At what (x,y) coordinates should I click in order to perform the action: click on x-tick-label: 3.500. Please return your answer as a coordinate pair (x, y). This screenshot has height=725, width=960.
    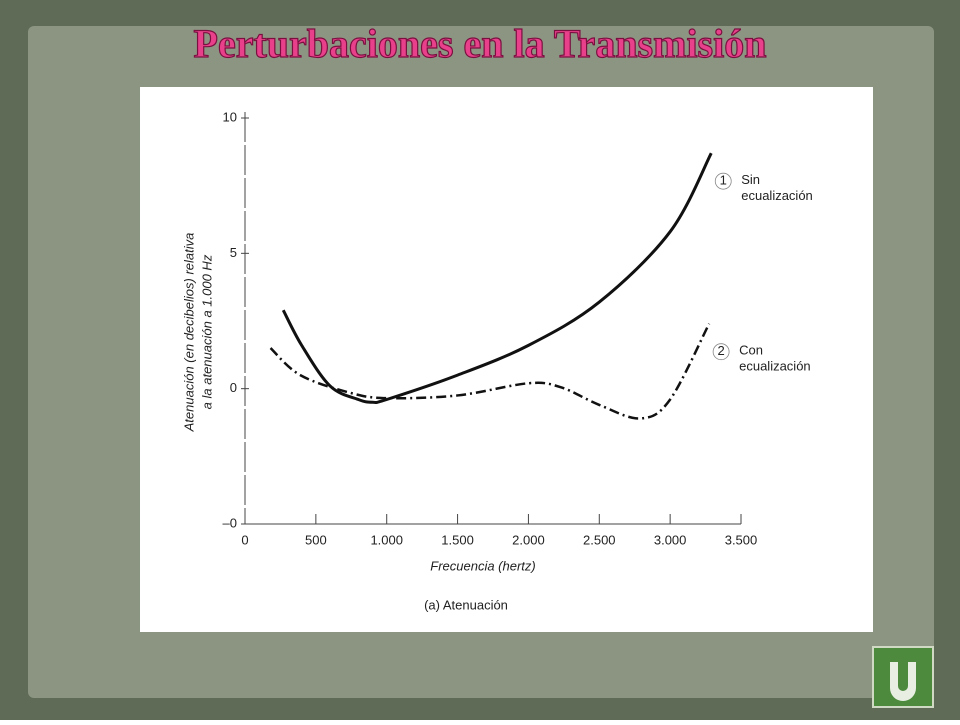
    Looking at the image, I should click on (741, 539).